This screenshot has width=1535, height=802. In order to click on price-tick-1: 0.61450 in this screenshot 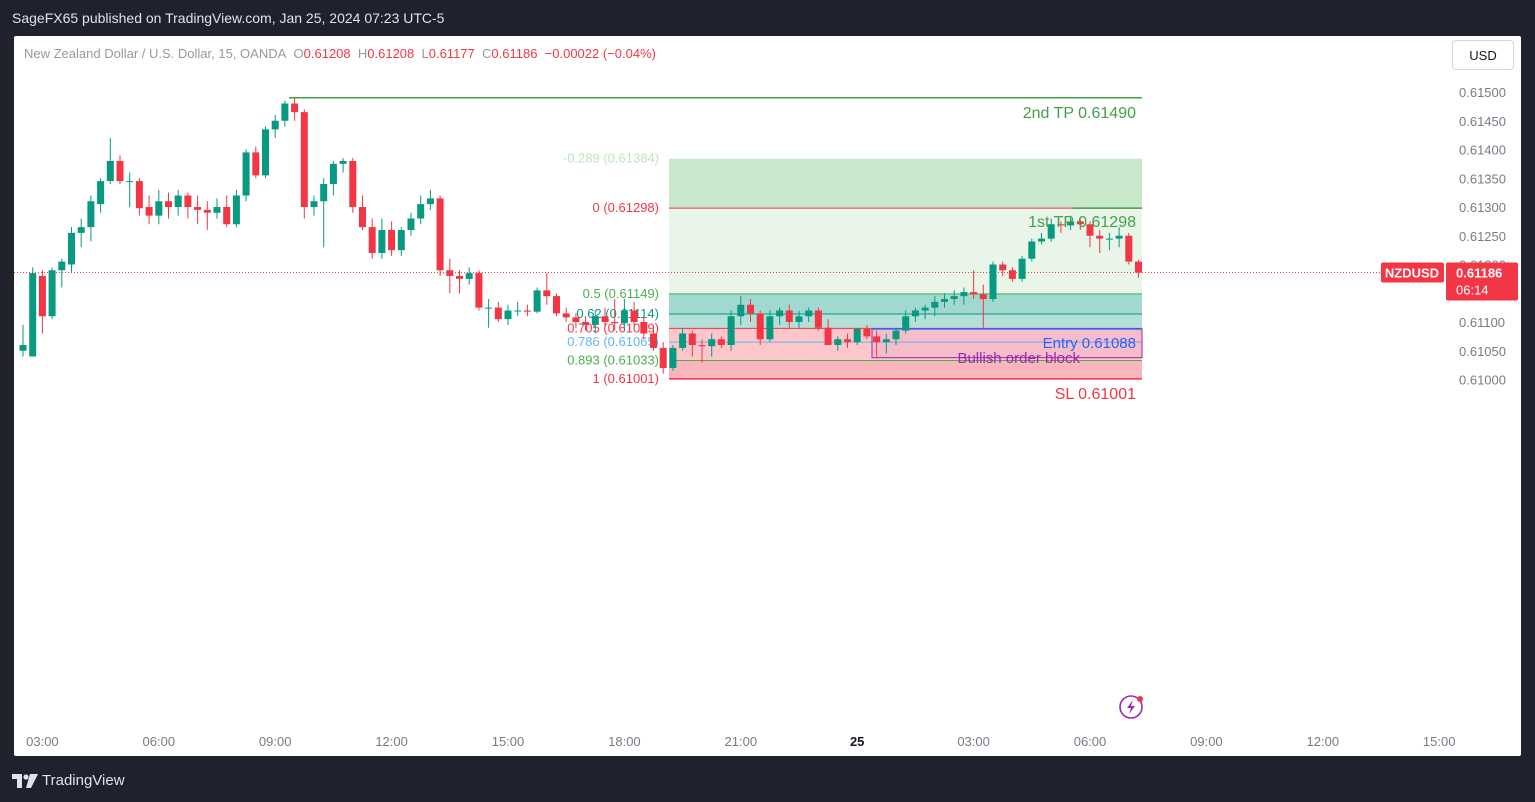, I will do `click(1482, 121)`.